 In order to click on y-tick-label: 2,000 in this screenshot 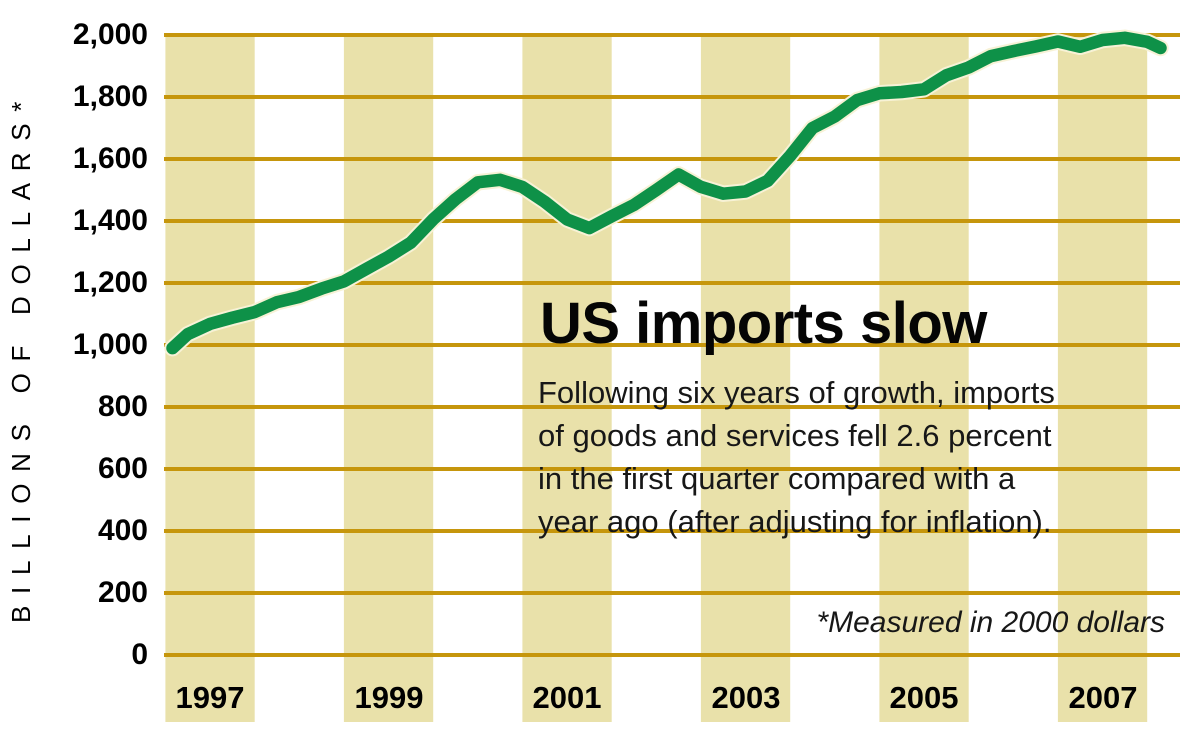, I will do `click(110, 34)`.